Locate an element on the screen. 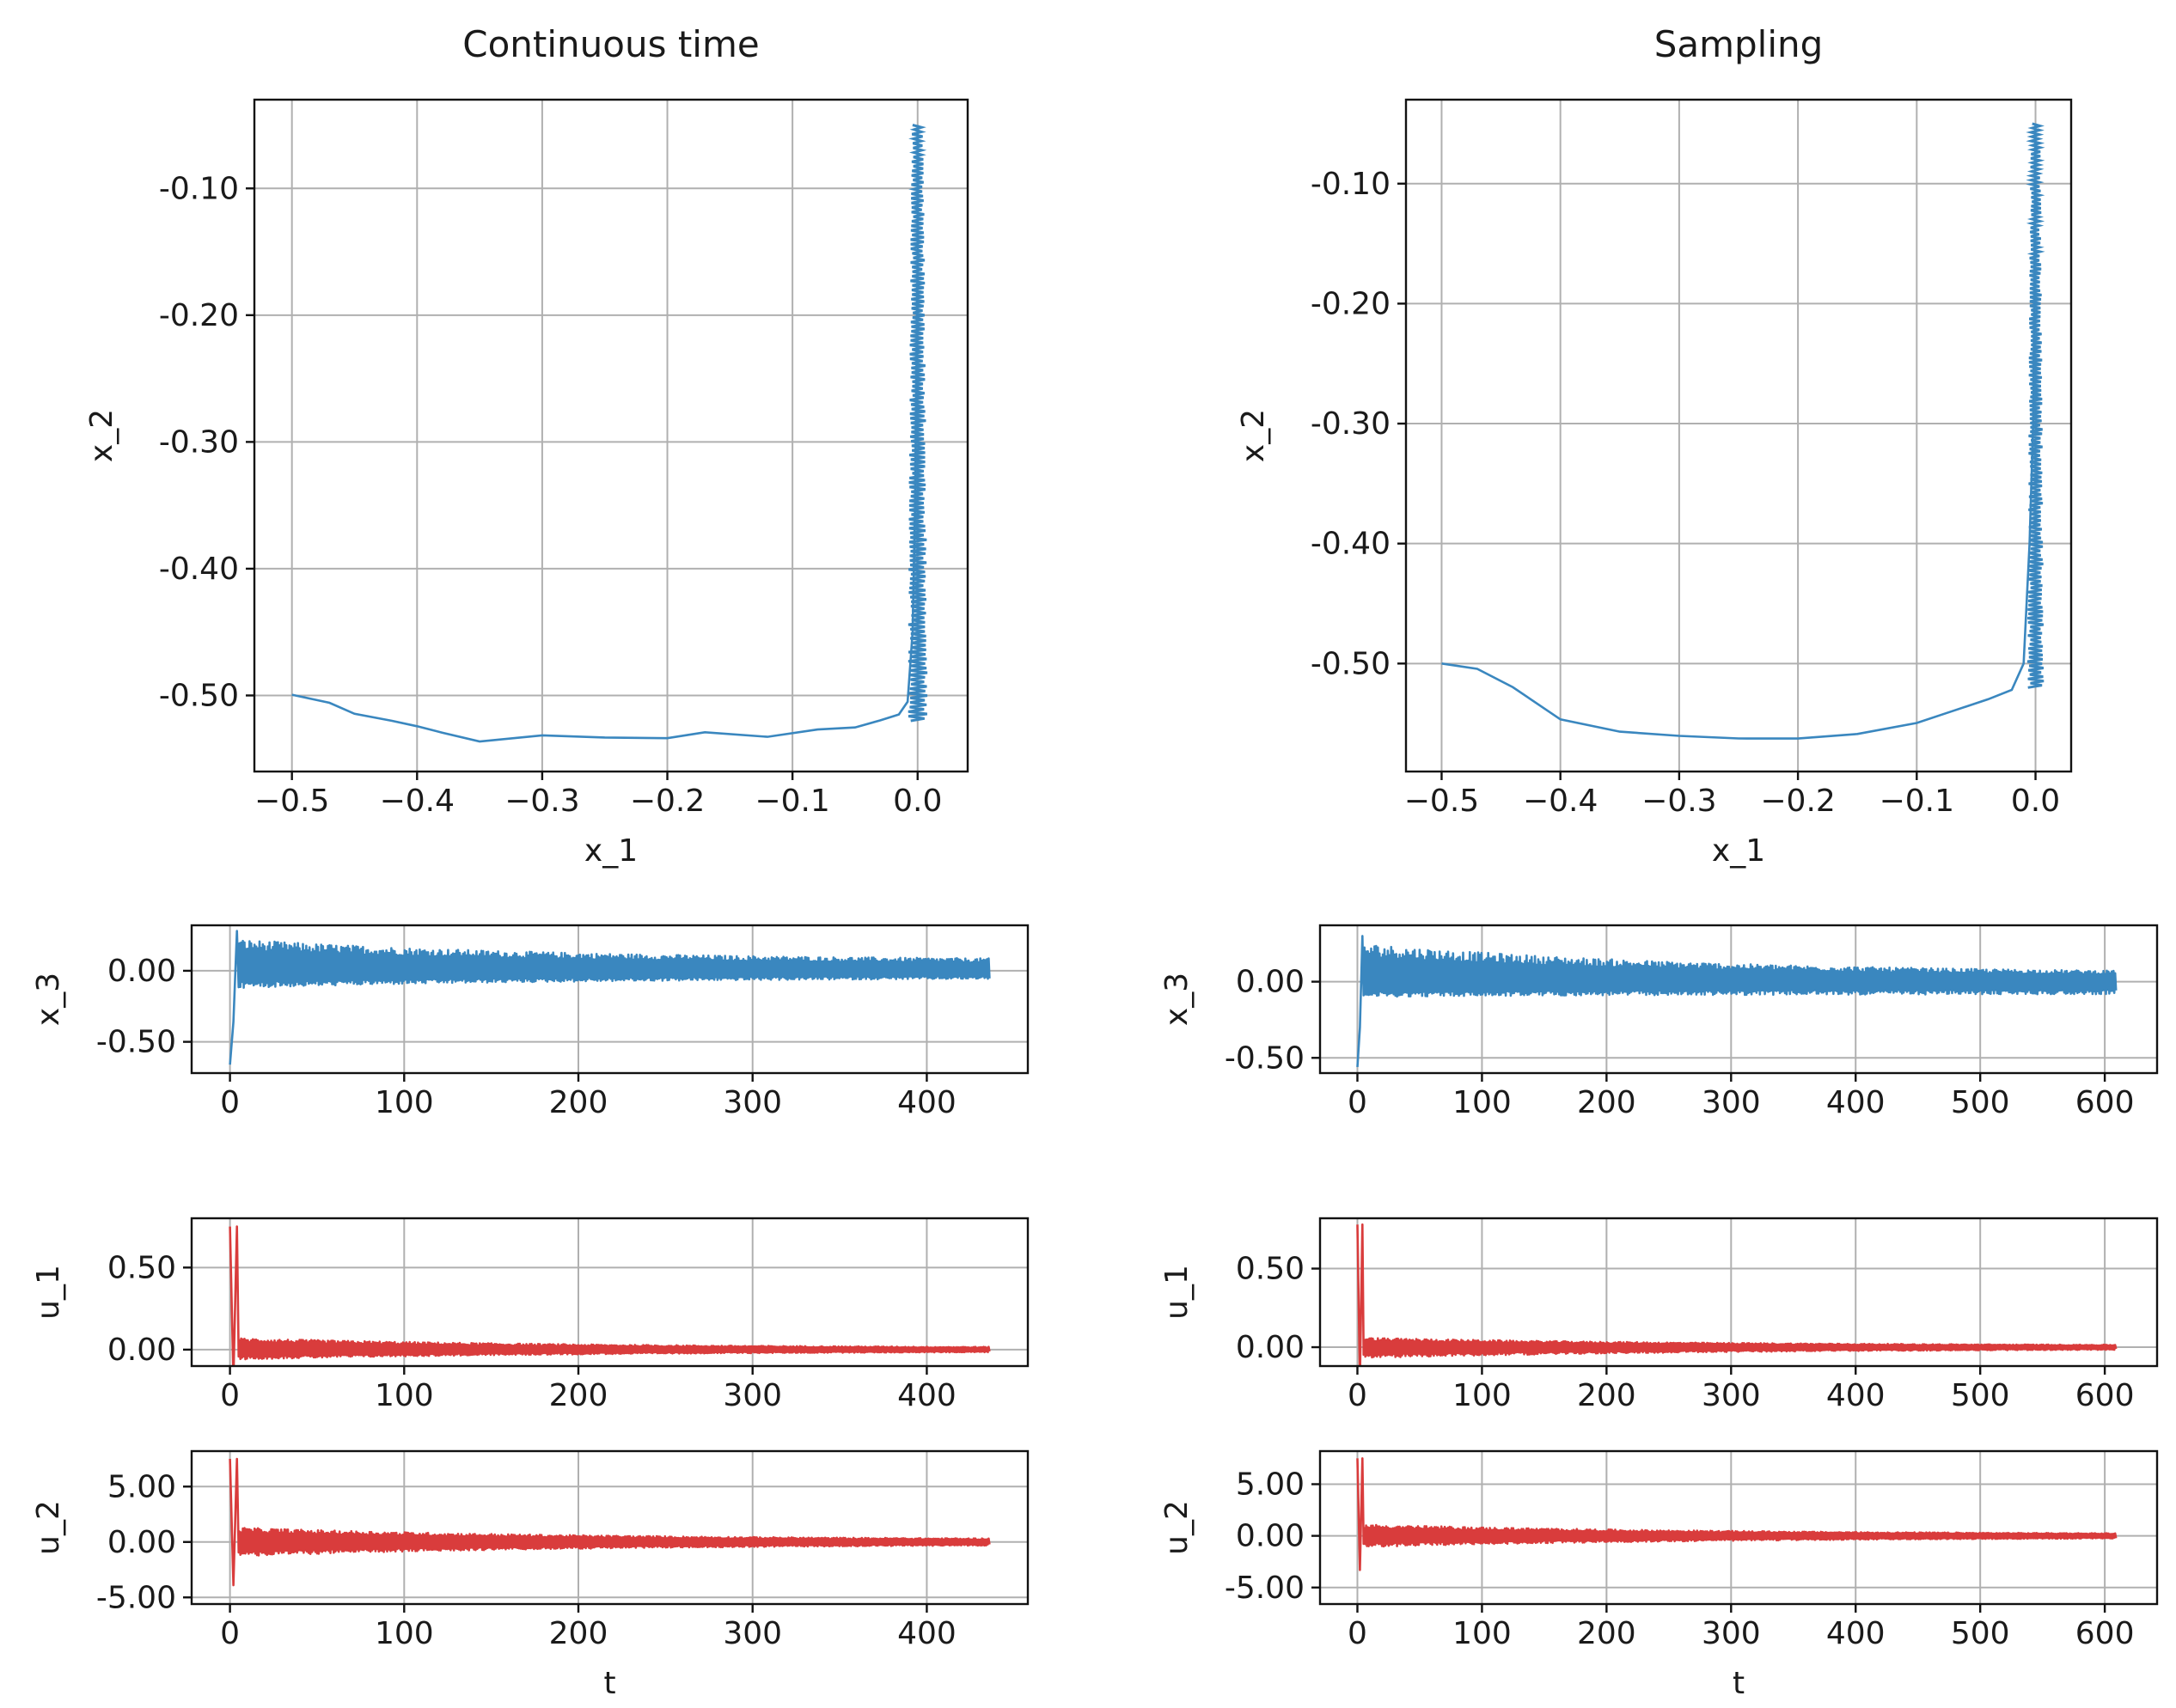 This screenshot has width=2176, height=1708. panel-sampling-u1-plot: 0 100 200 300 400 500 600 0.50 0.00 u_1 is located at coordinates (1659, 1315).